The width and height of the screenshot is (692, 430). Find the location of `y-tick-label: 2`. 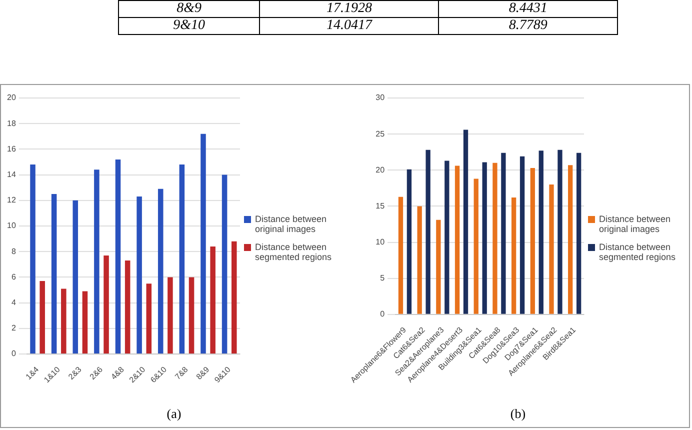

y-tick-label: 2 is located at coordinates (13, 328).